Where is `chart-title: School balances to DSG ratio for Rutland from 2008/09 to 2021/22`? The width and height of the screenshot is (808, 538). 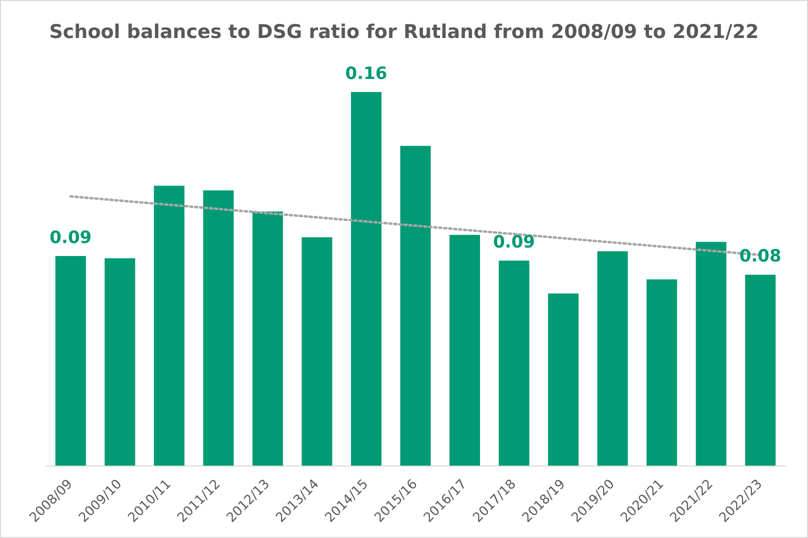
chart-title: School balances to DSG ratio for Rutland from 2008/09 to 2021/22 is located at coordinates (404, 32).